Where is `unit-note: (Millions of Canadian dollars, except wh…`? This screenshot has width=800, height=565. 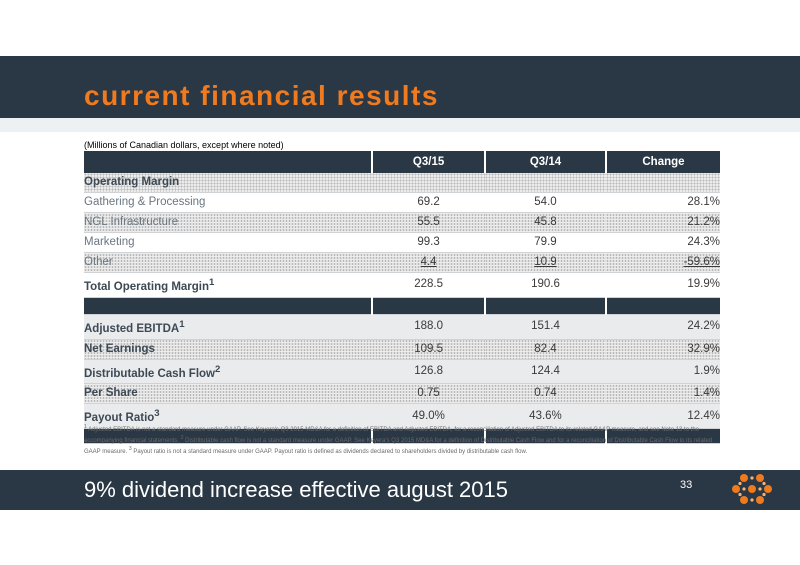 unit-note: (Millions of Canadian dollars, except wh… is located at coordinates (184, 145).